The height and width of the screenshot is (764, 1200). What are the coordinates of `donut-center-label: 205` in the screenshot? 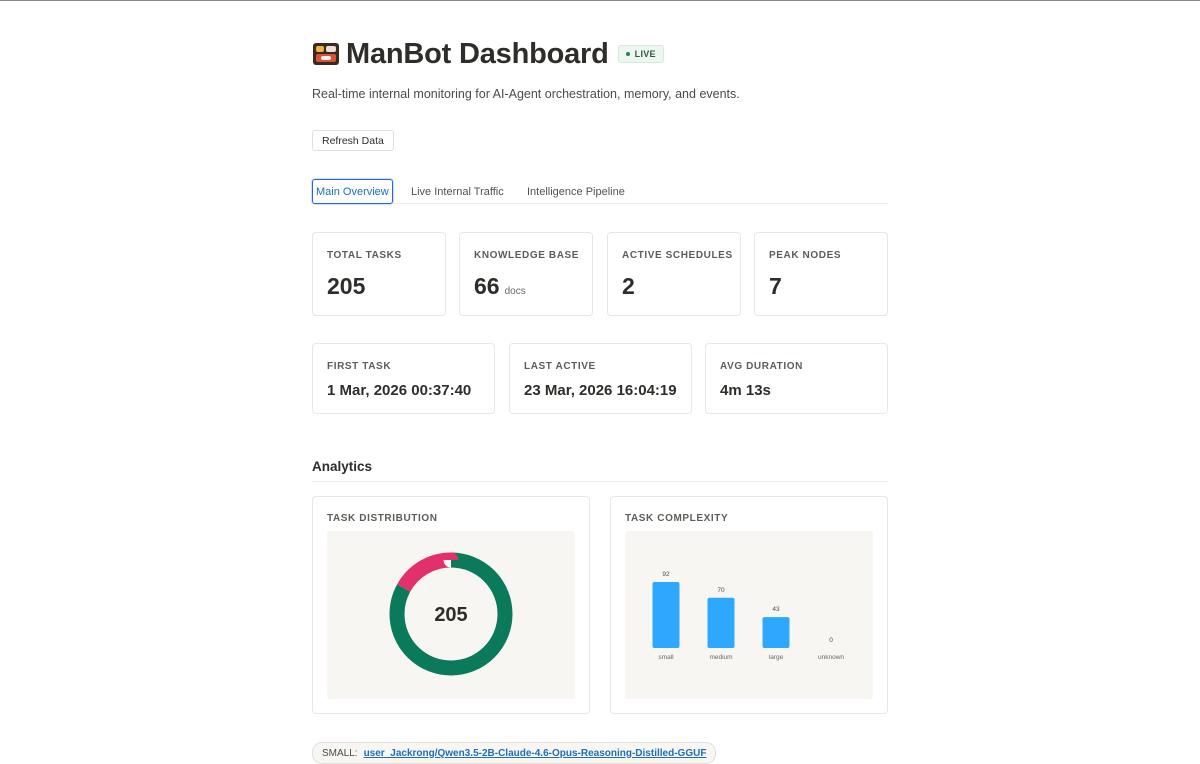 It's located at (450, 615).